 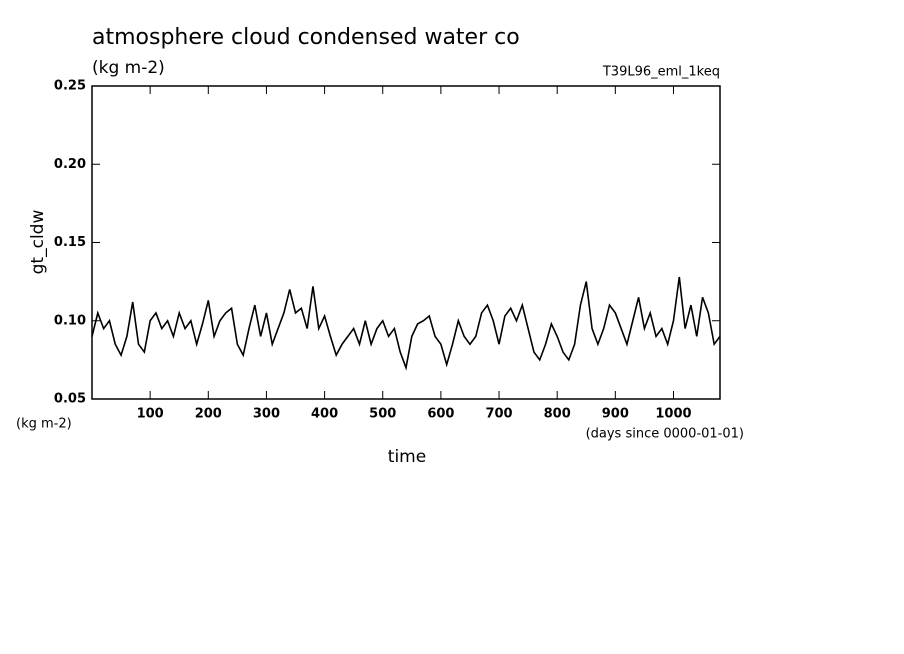 What do you see at coordinates (661, 72) in the screenshot?
I see `annotation: T39L96_eml_1keq` at bounding box center [661, 72].